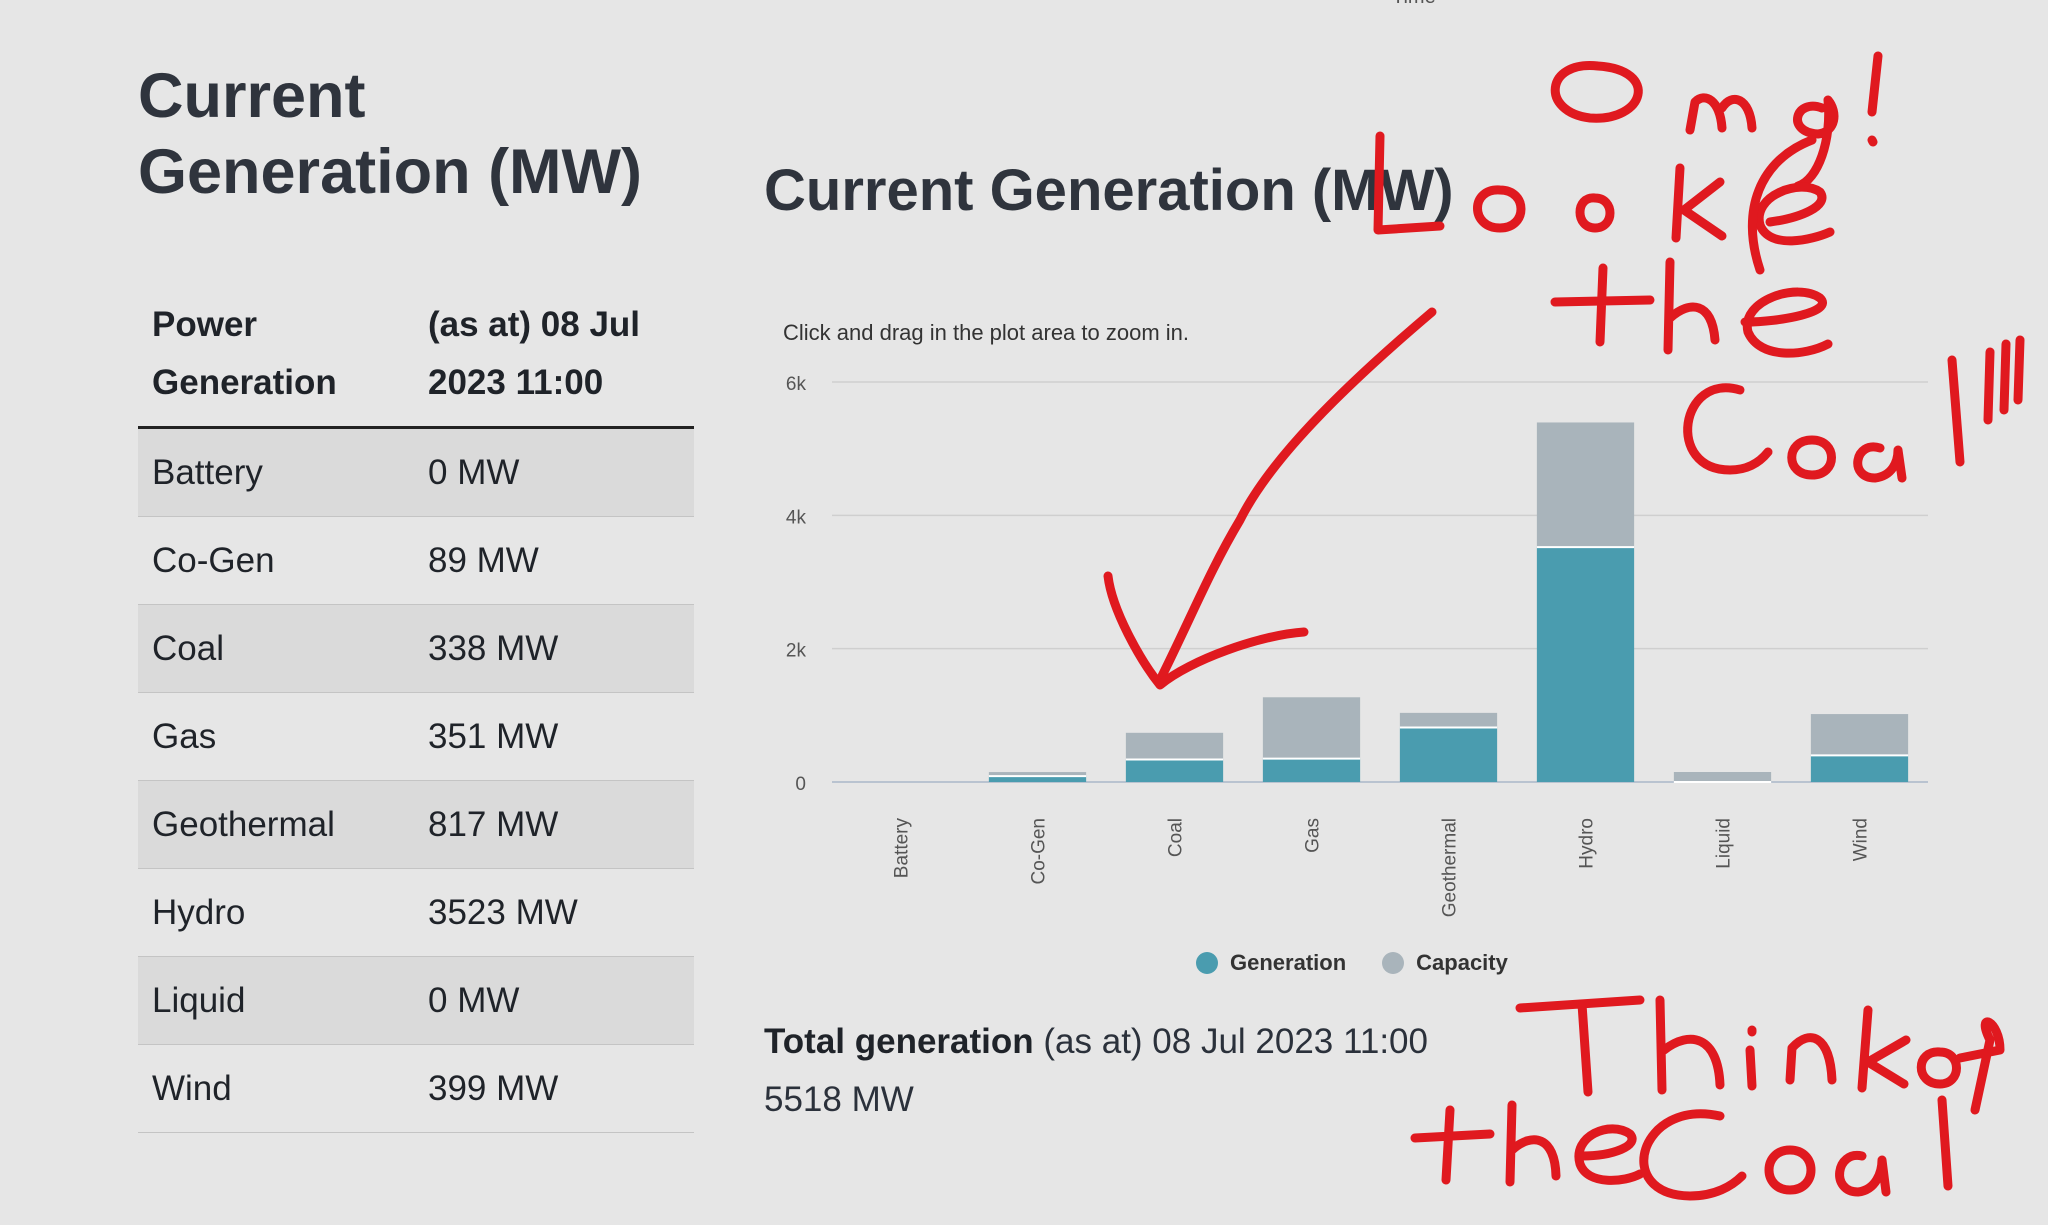 This screenshot has width=2048, height=1225. Describe the element at coordinates (796, 384) in the screenshot. I see `y-tick-label: 6k` at that location.